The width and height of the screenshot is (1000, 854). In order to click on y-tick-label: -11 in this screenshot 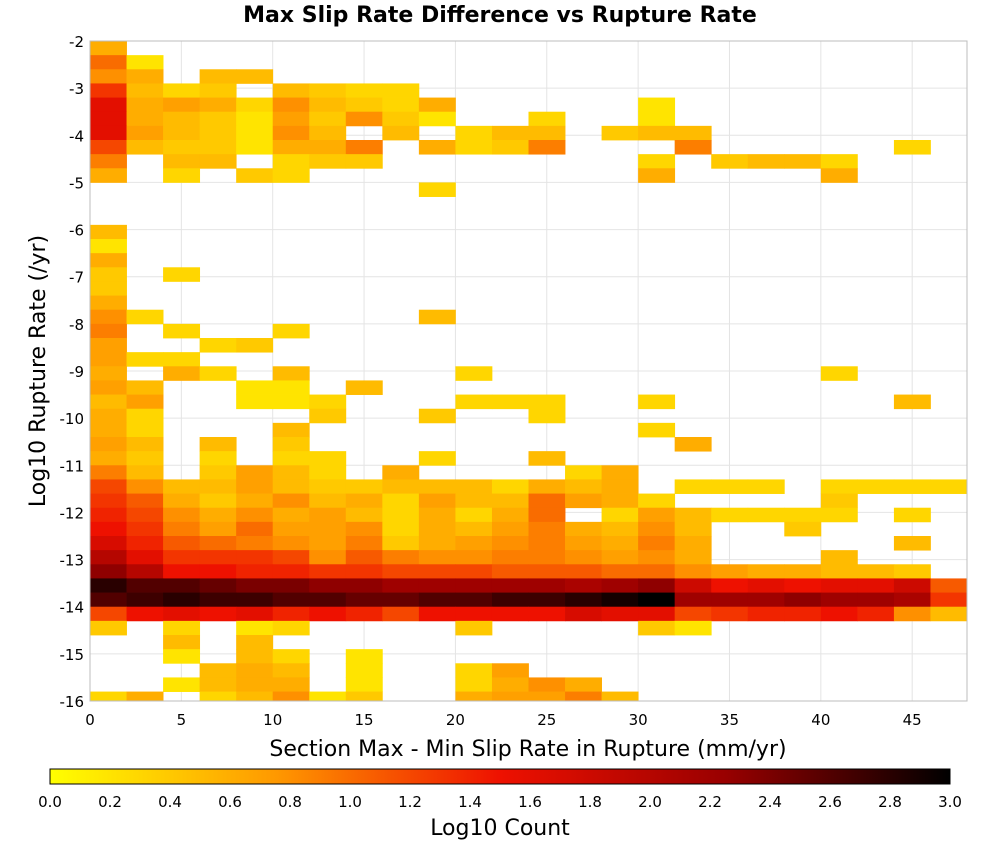, I will do `click(72, 466)`.